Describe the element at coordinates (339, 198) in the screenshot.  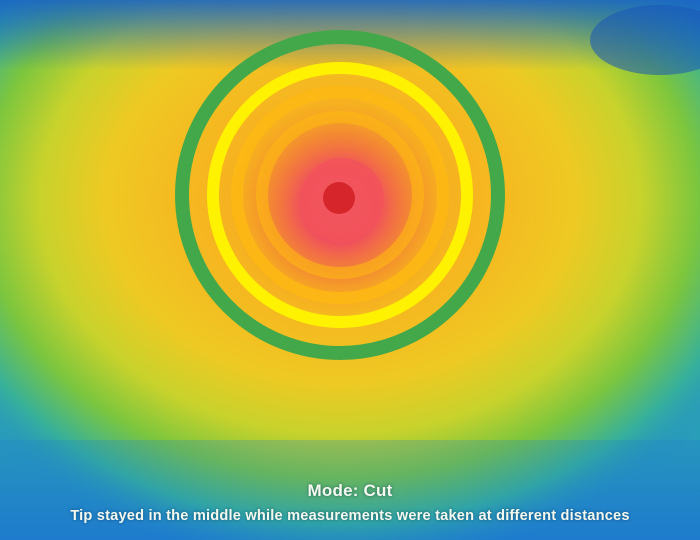
I see `tip-center-dot` at that location.